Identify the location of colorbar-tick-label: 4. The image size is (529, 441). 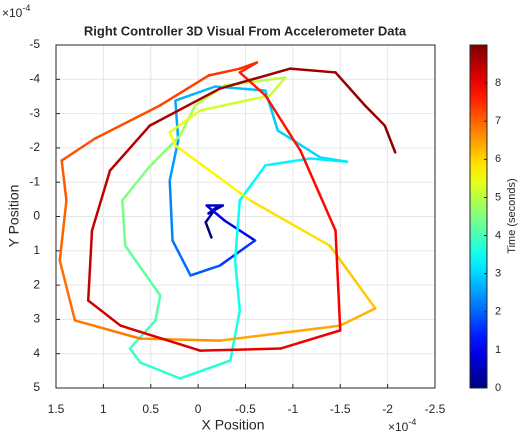
(498, 235).